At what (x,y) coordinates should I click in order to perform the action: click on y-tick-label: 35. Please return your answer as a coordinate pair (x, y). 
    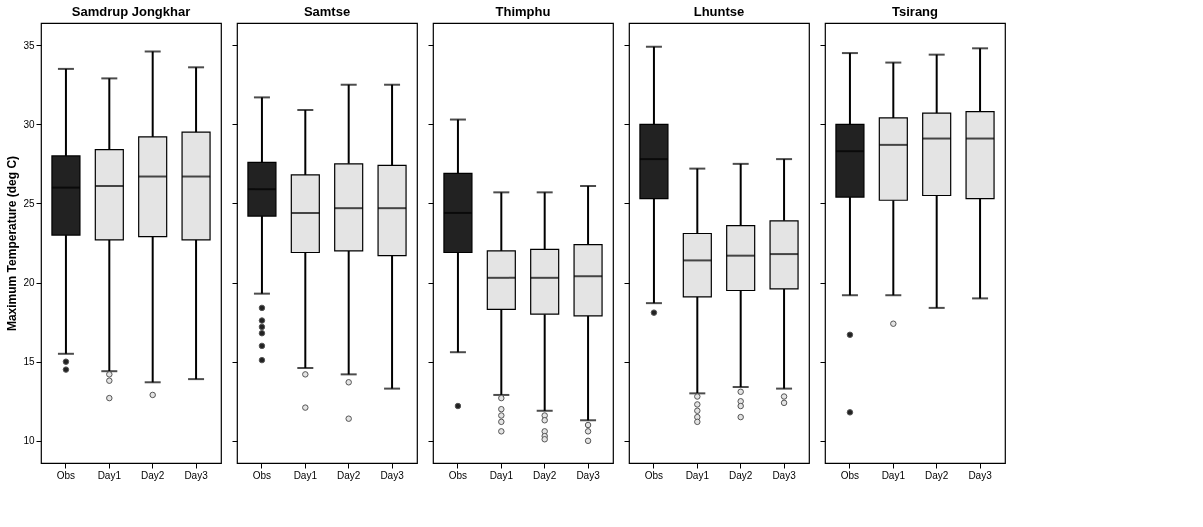
    Looking at the image, I should click on (29, 45).